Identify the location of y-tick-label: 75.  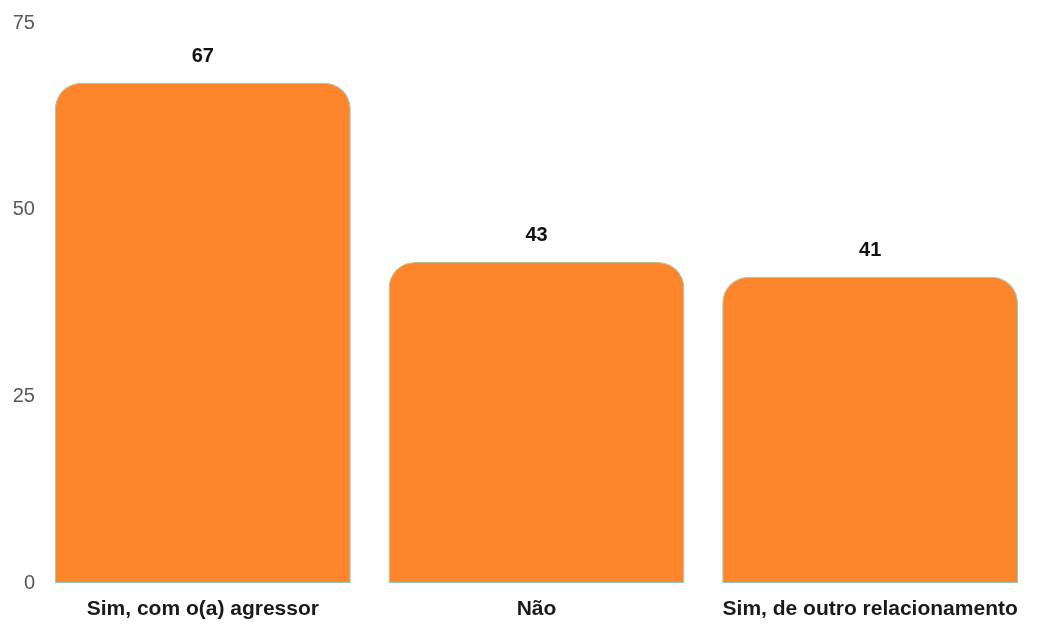
(23, 21).